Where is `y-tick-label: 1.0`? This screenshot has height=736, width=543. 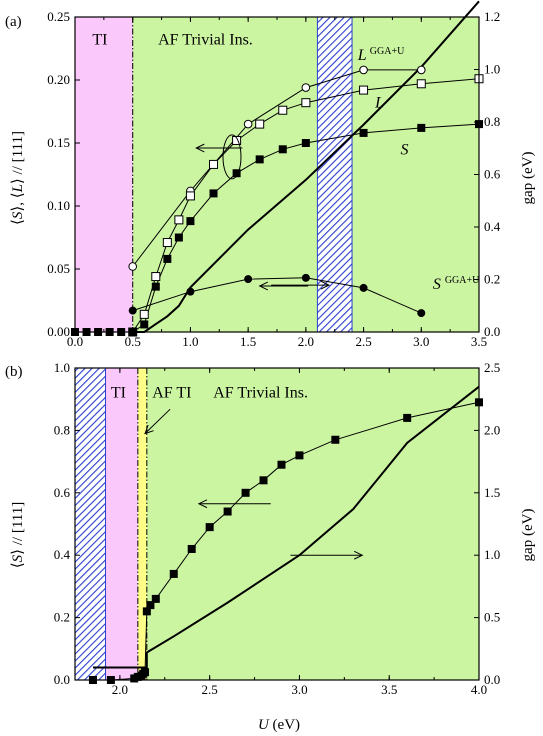
y-tick-label: 1.0 is located at coordinates (62, 367).